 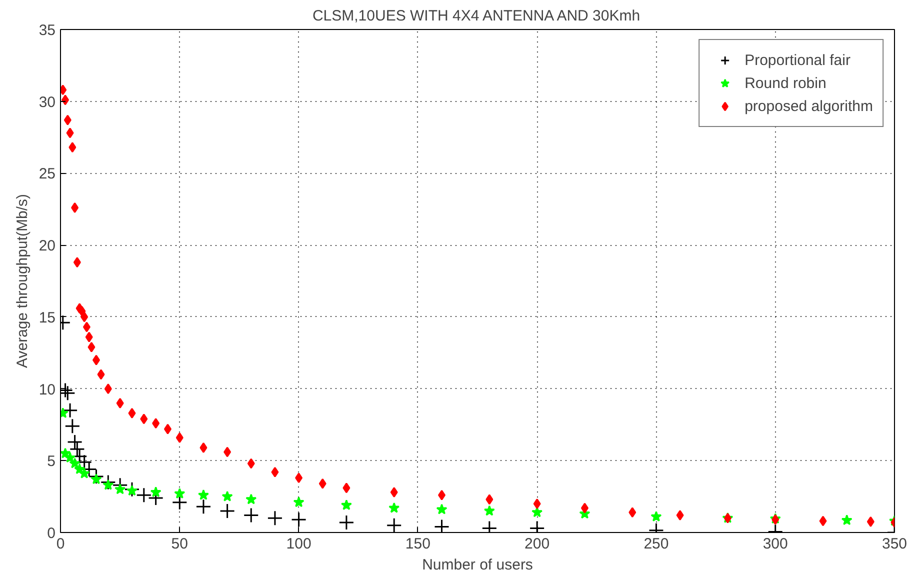 I want to click on x-tick-label: 50, so click(x=179, y=544).